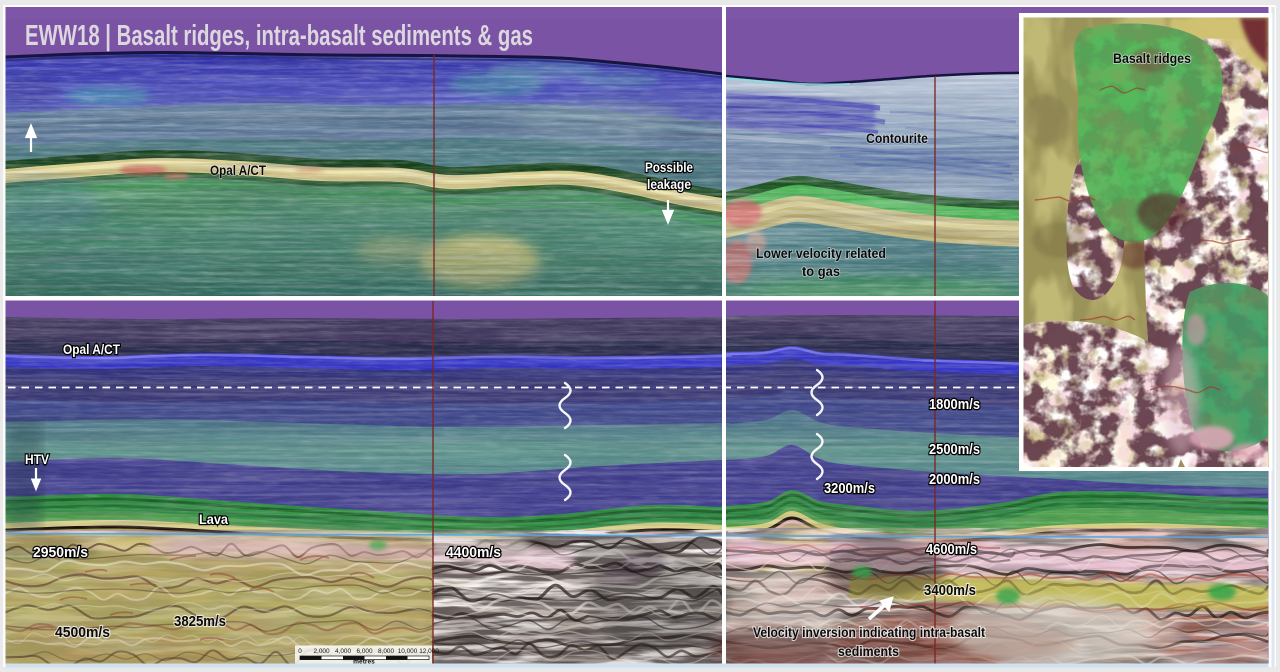 This screenshot has height=672, width=1280. What do you see at coordinates (897, 138) in the screenshot?
I see `svg-text: Contourite` at bounding box center [897, 138].